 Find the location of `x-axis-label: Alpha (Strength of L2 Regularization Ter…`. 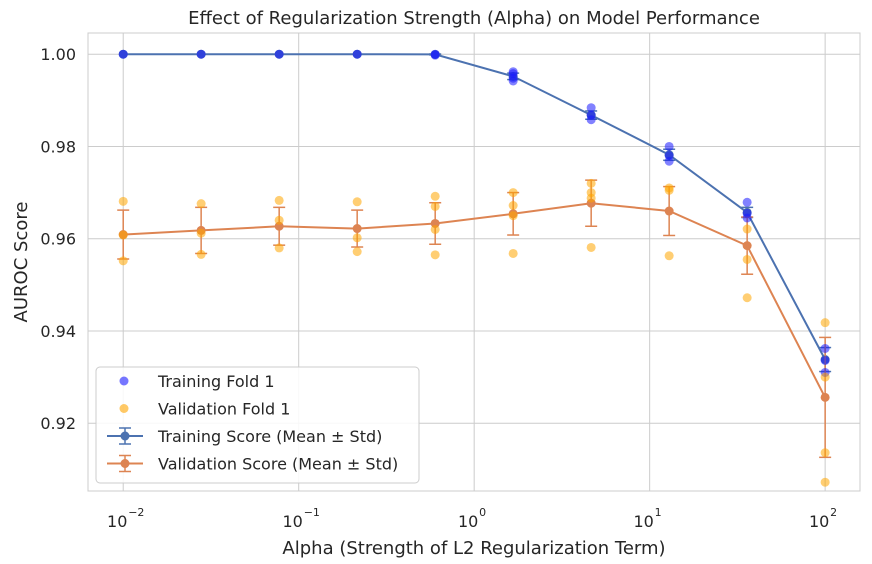

x-axis-label: Alpha (Strength of L2 Regularization Ter… is located at coordinates (473, 548).